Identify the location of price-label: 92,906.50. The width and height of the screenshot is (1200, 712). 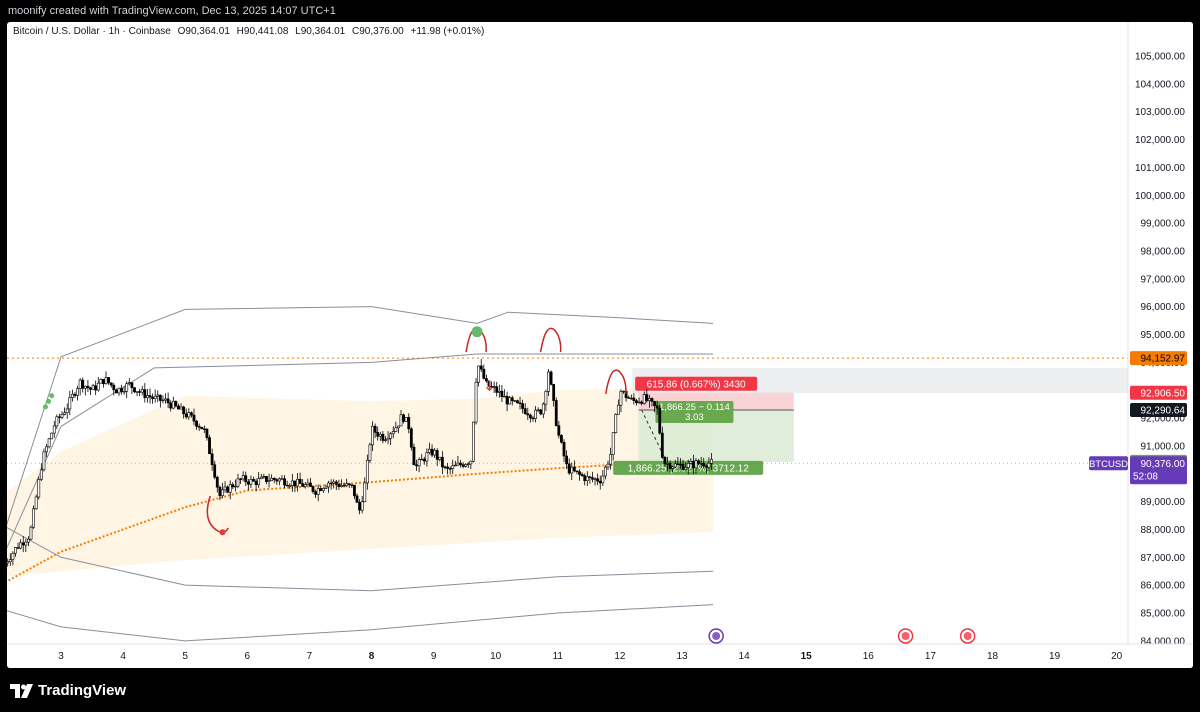
(1158, 392).